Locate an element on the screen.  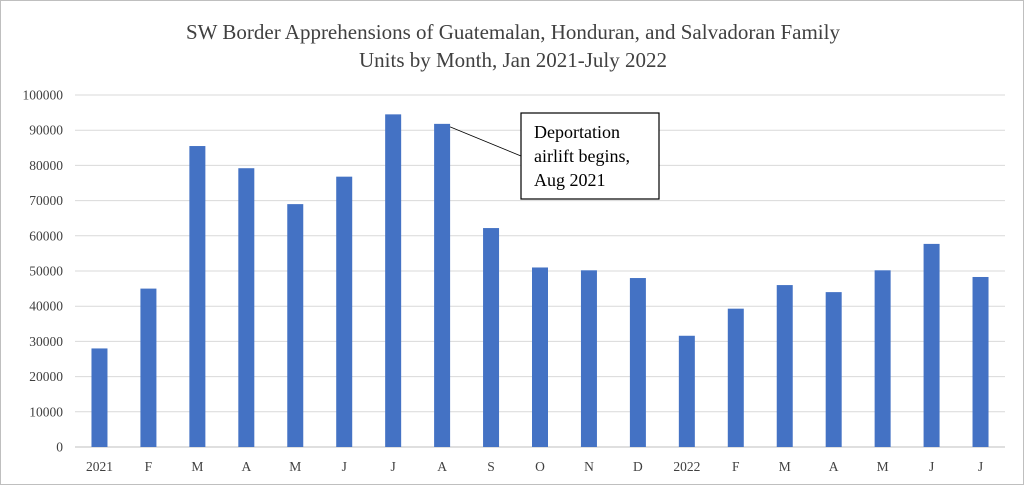
y-tick-label: 50000 is located at coordinates (46, 271).